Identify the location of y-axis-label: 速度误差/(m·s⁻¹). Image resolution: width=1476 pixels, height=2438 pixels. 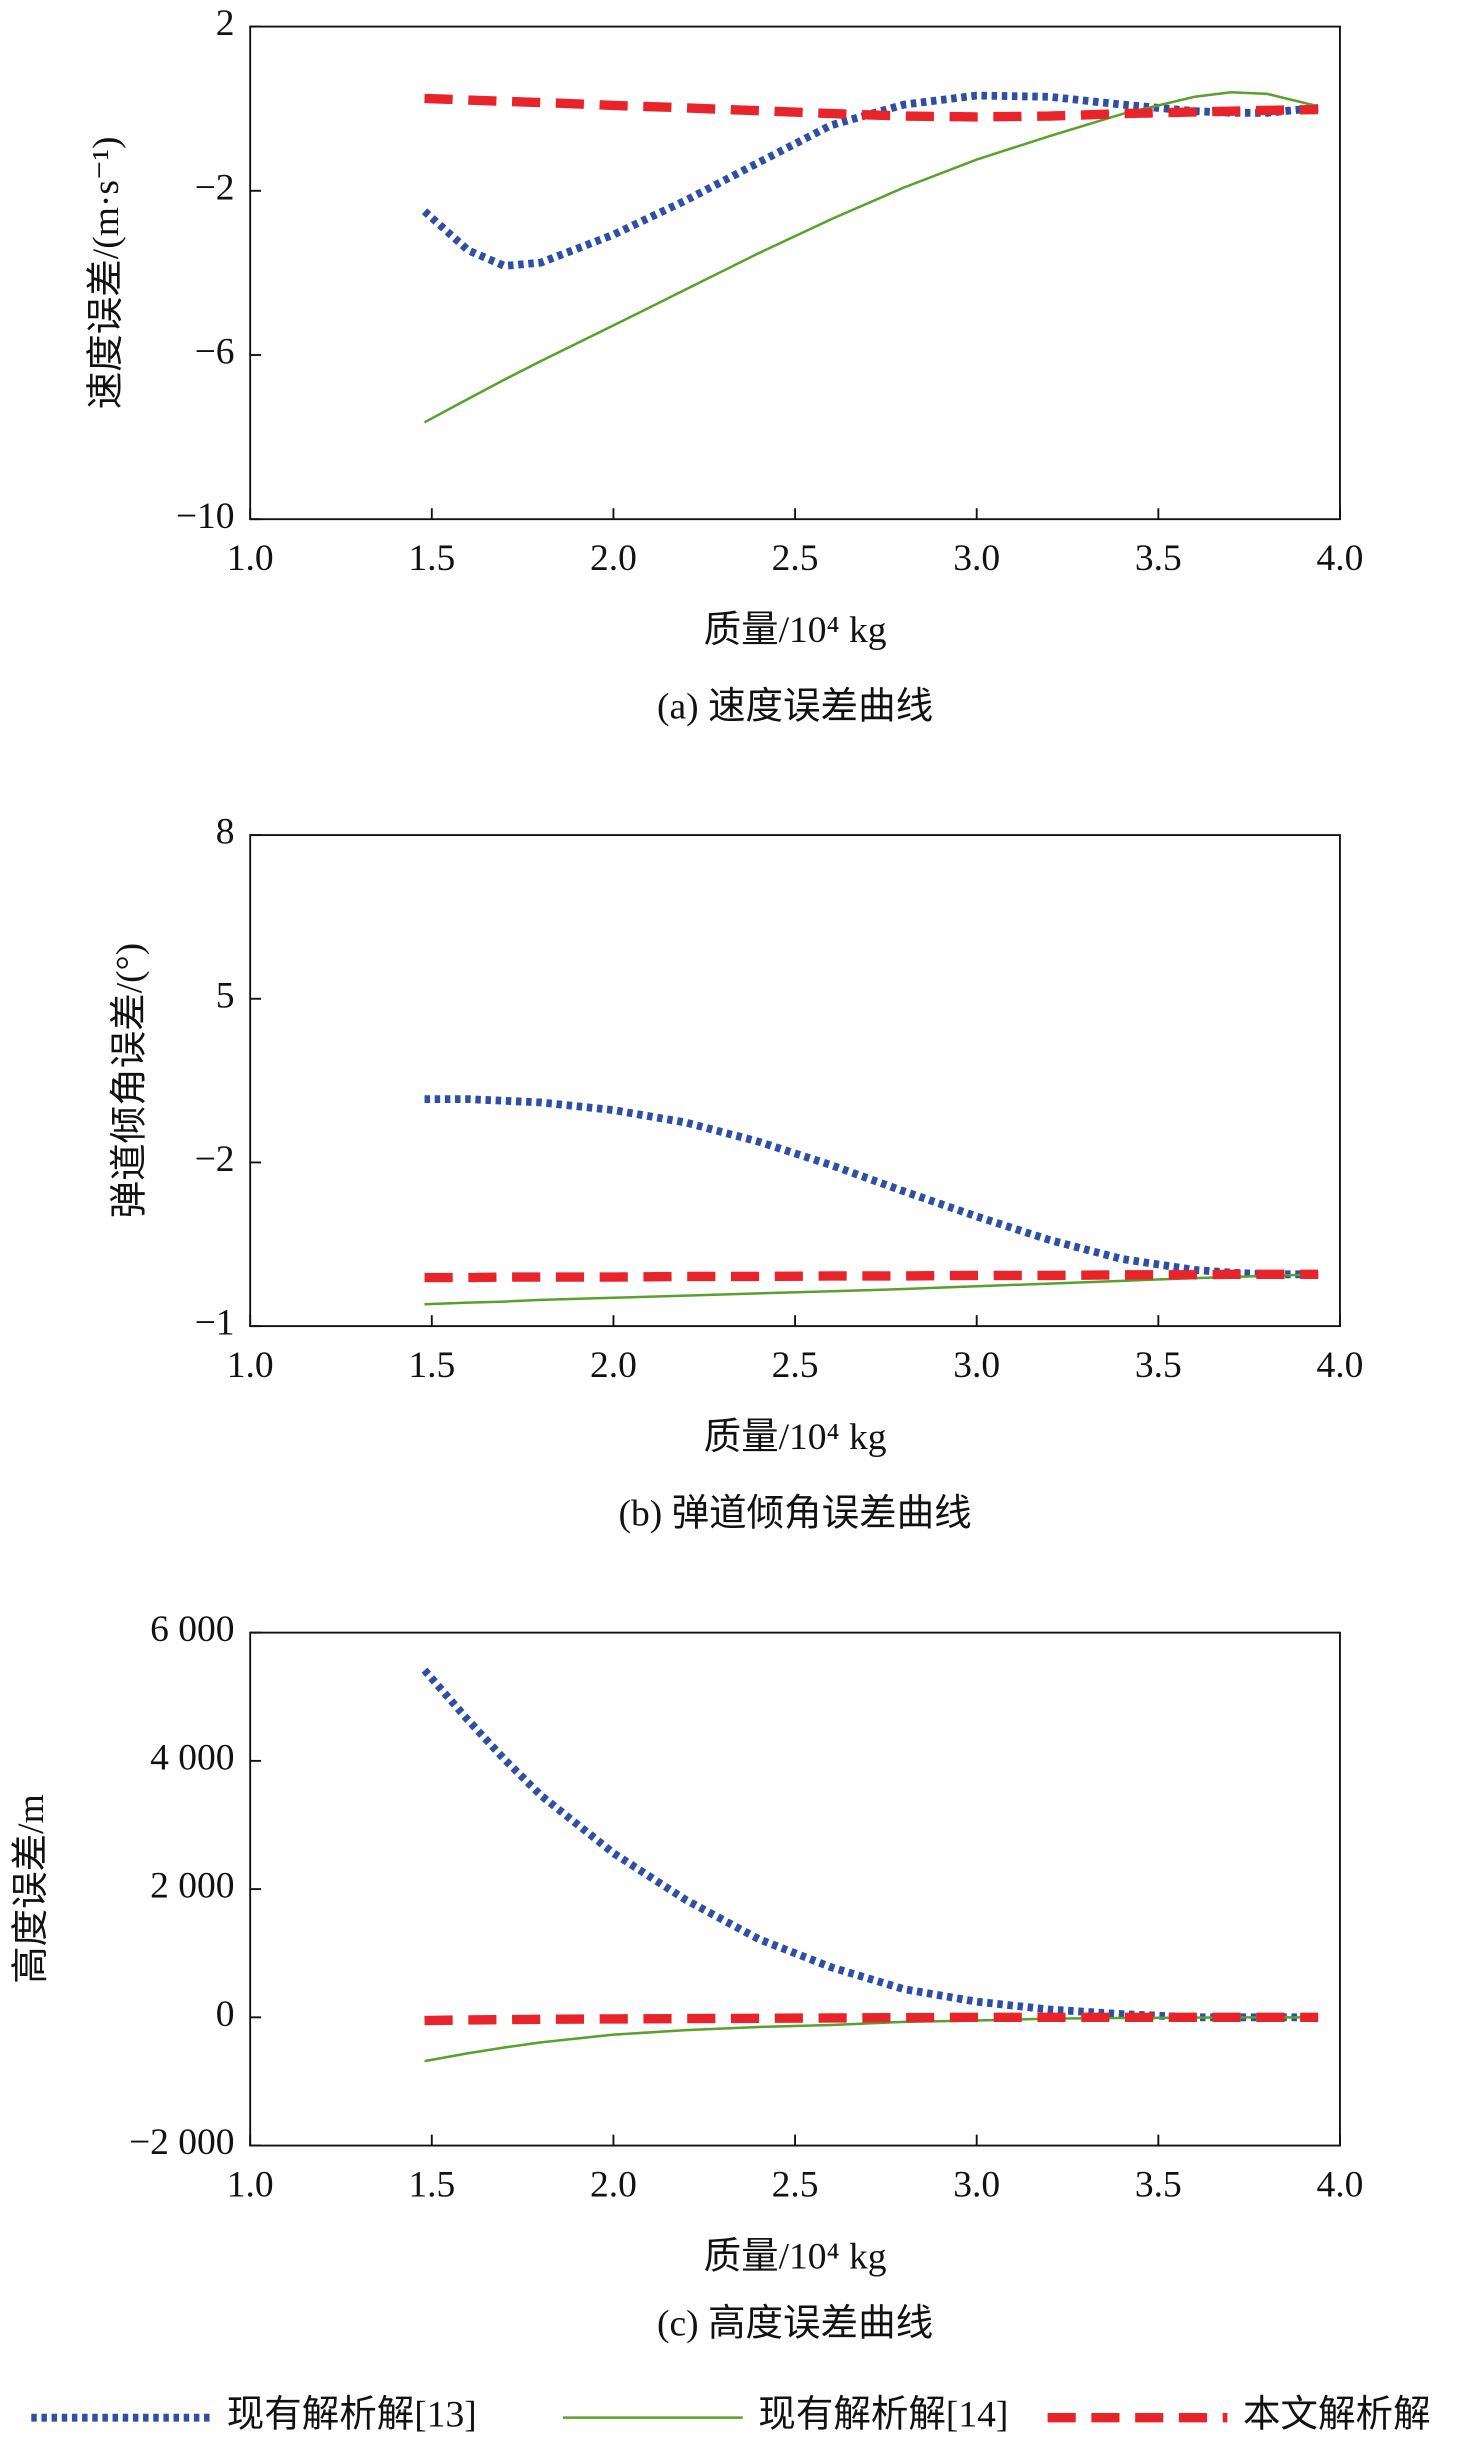
(106, 272).